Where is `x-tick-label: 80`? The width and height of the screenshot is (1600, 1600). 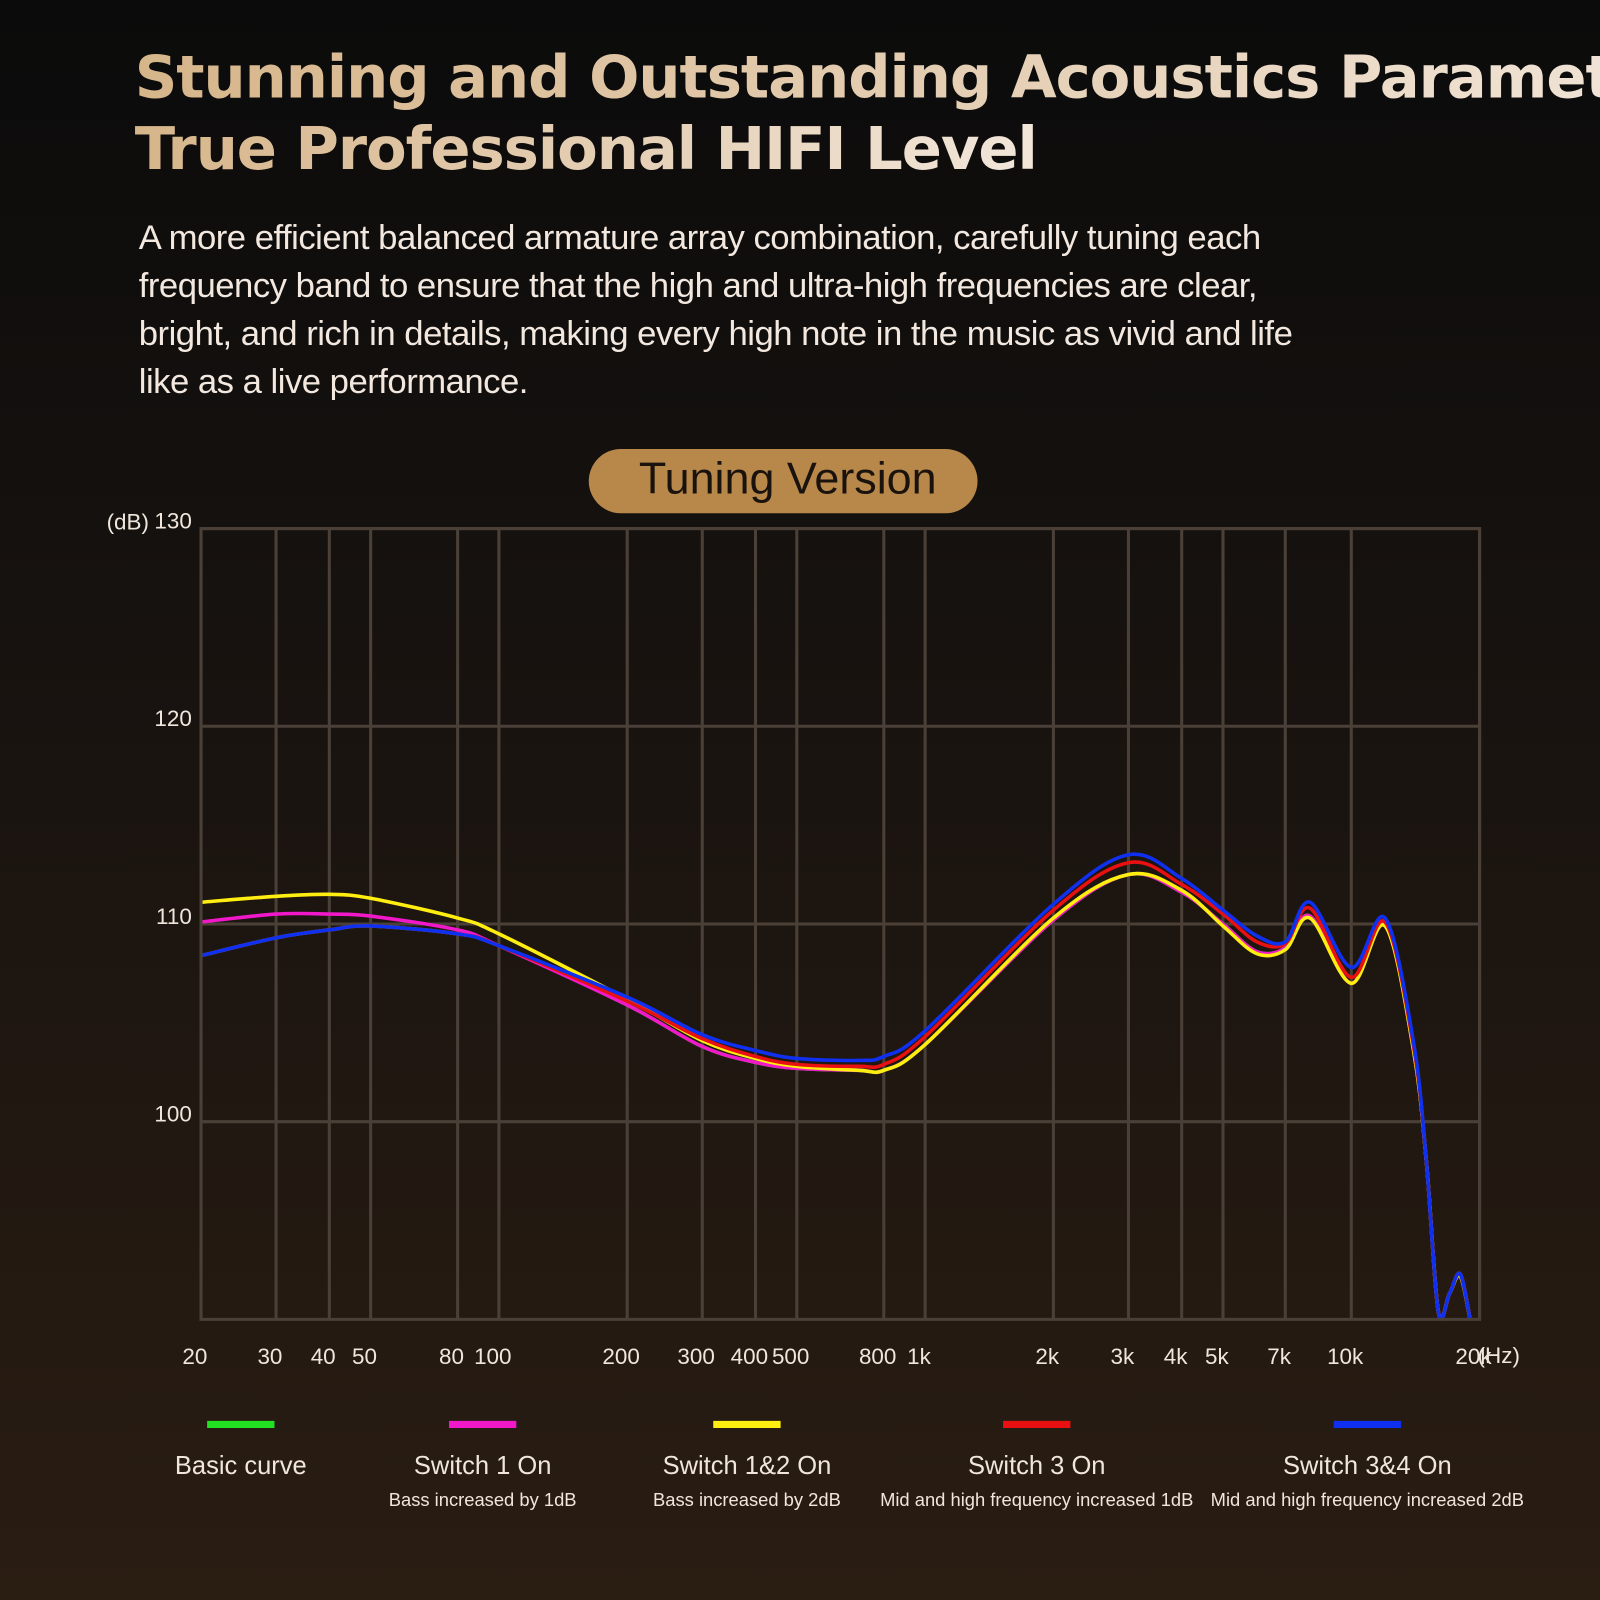
x-tick-label: 80 is located at coordinates (451, 1356).